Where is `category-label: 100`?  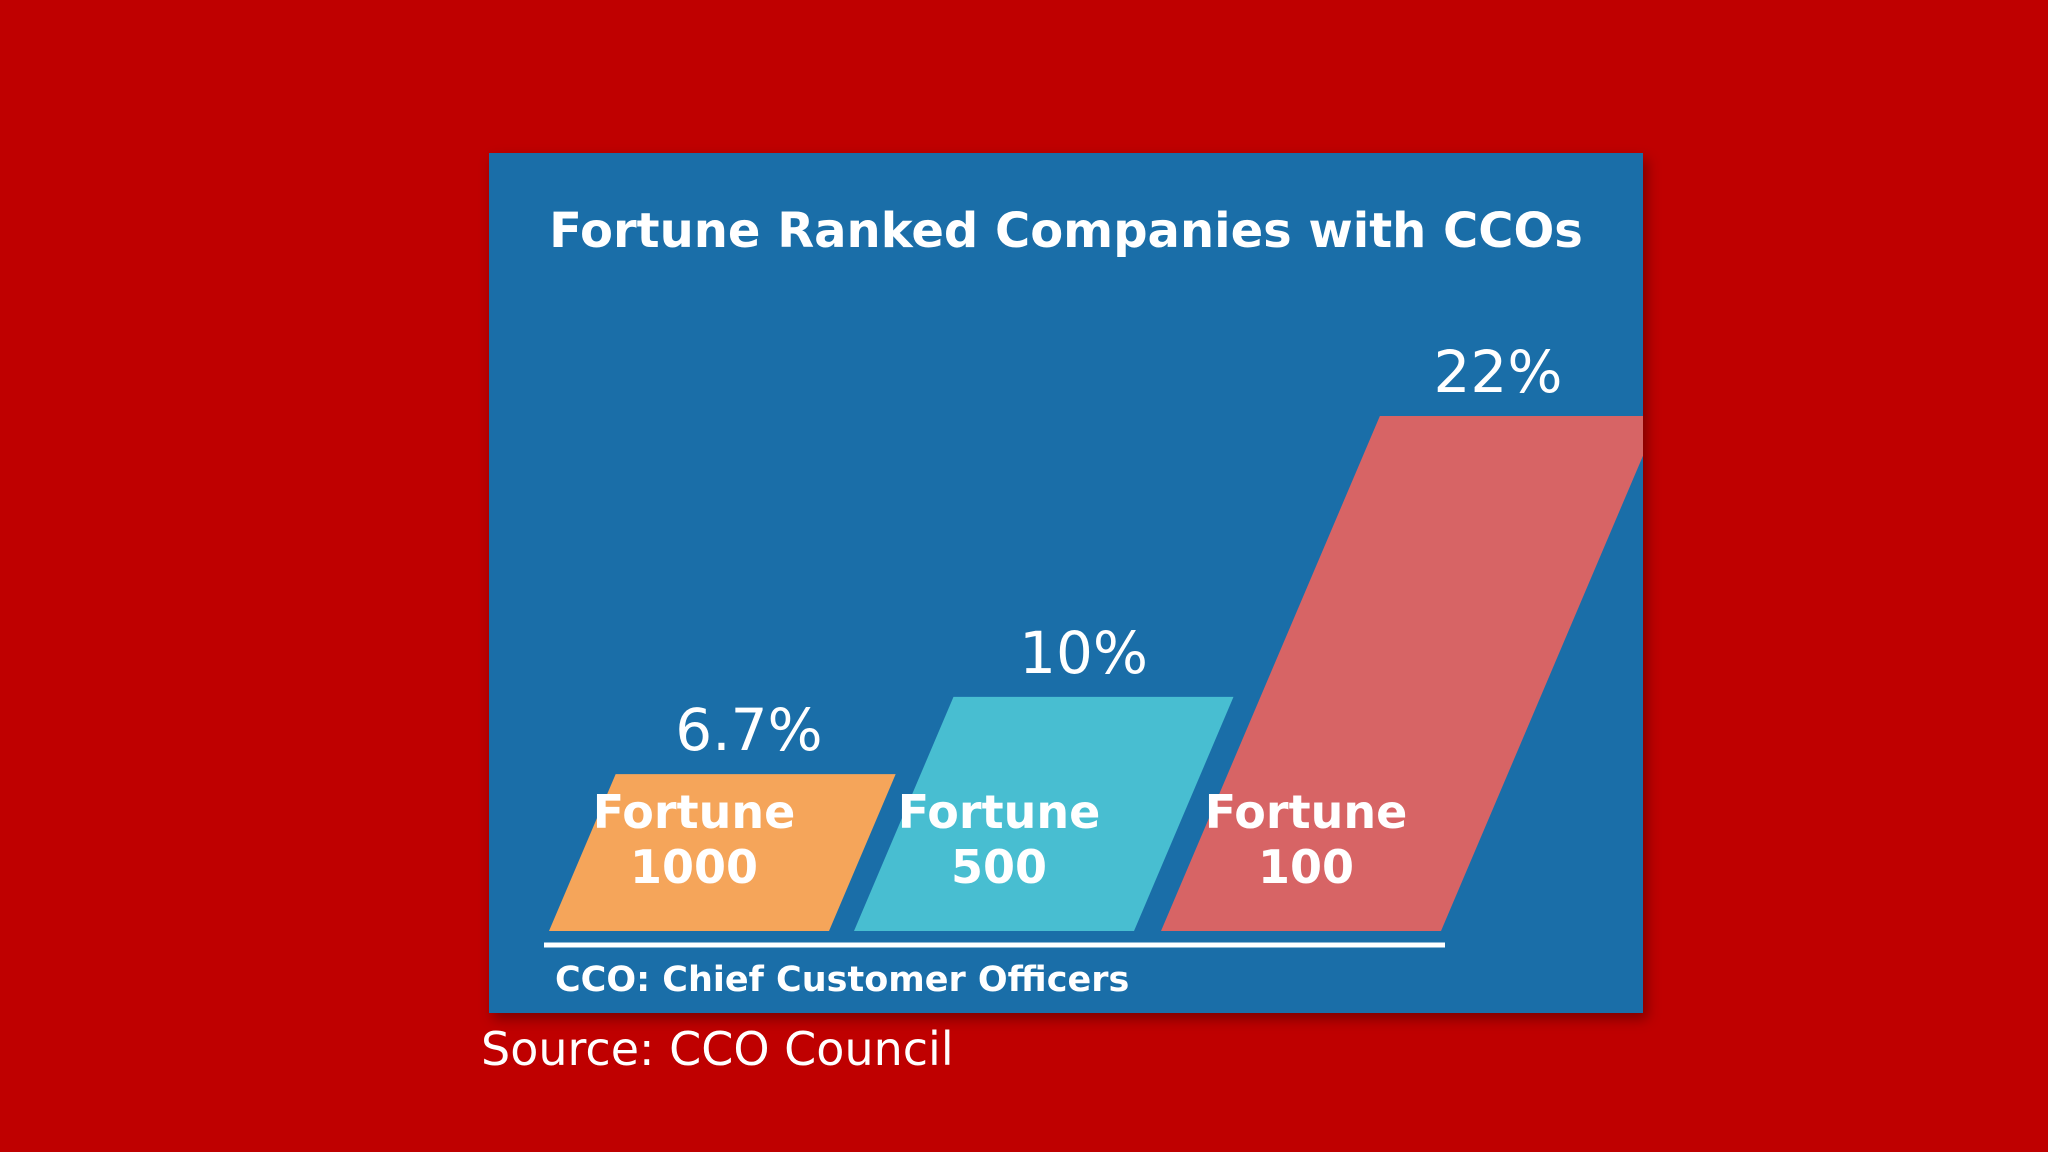
category-label: 100 is located at coordinates (1306, 867).